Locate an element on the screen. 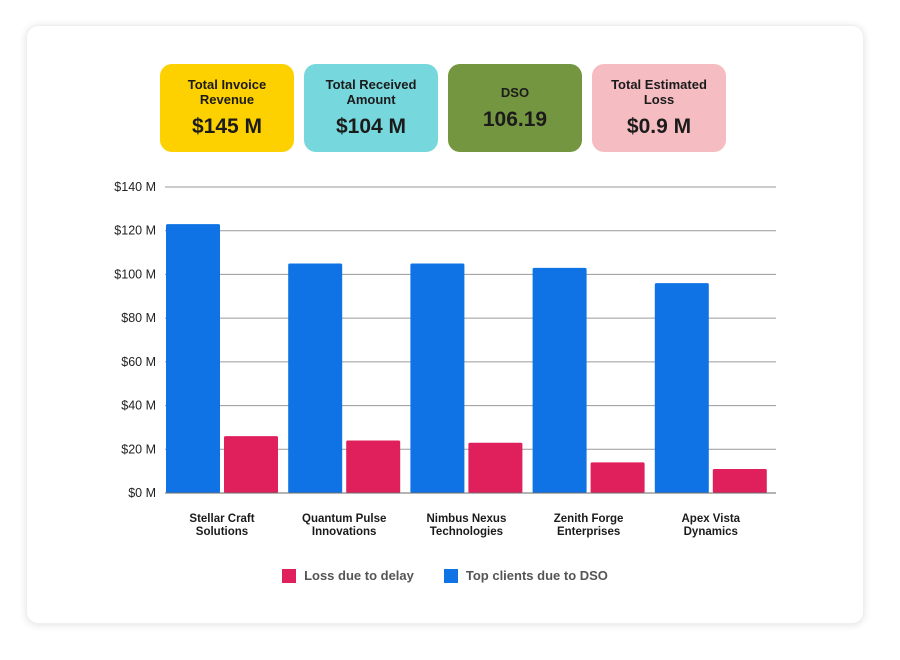 The height and width of the screenshot is (660, 900). x-tick-label-line: Innovations is located at coordinates (344, 532).